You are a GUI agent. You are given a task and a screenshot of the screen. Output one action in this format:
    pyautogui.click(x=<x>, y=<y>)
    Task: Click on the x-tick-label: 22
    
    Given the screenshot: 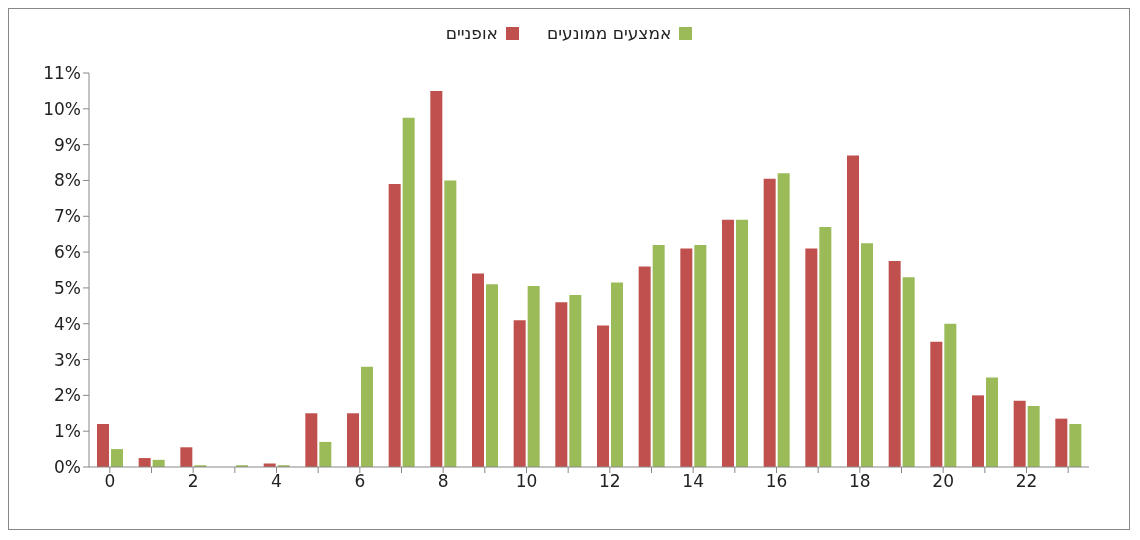 What is the action you would take?
    pyautogui.click(x=1026, y=481)
    